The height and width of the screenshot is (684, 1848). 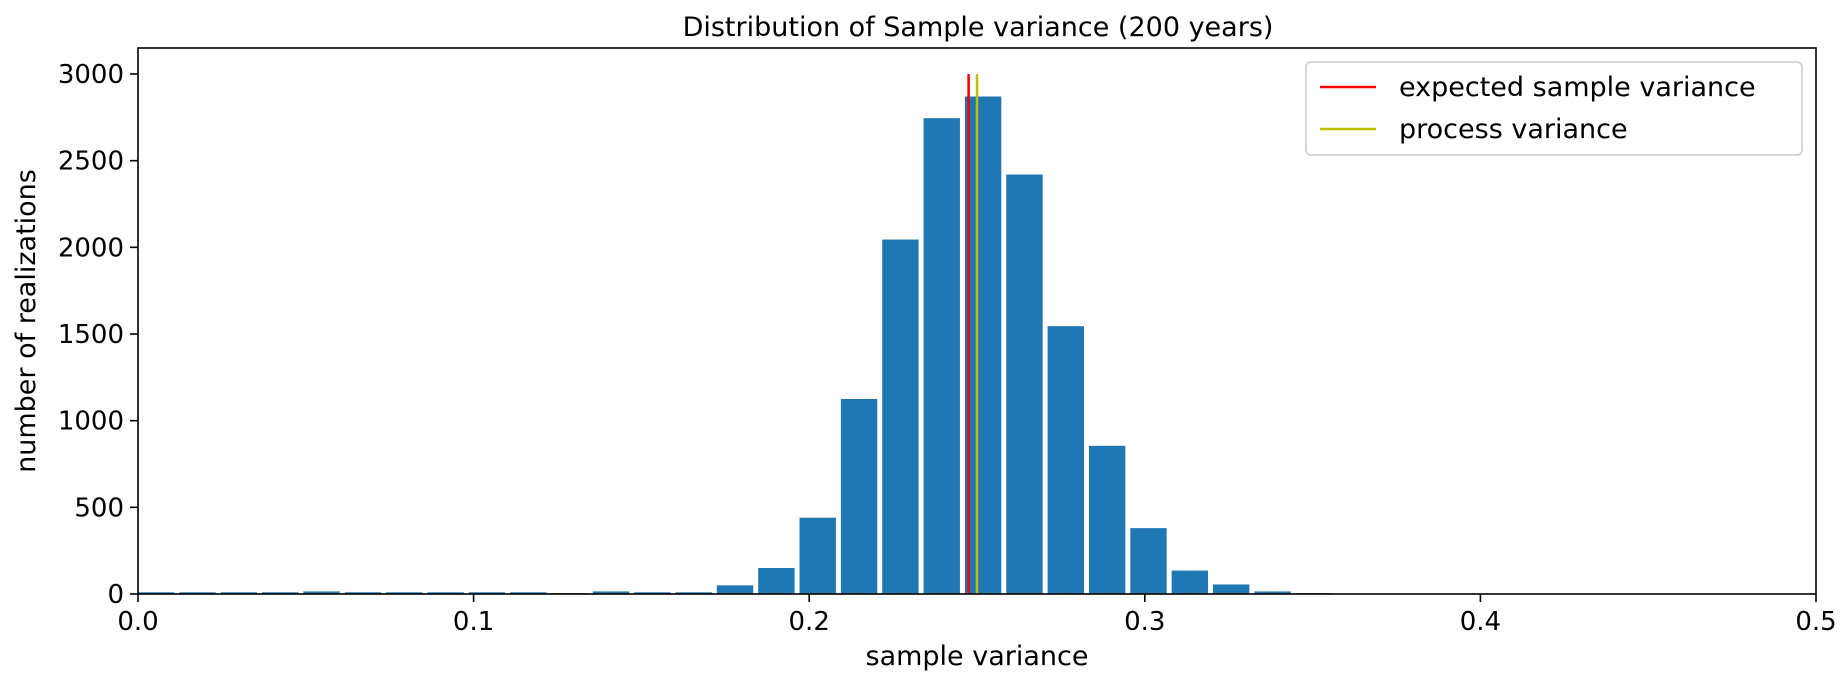 What do you see at coordinates (1144, 622) in the screenshot?
I see `x-tick-label: 0.3` at bounding box center [1144, 622].